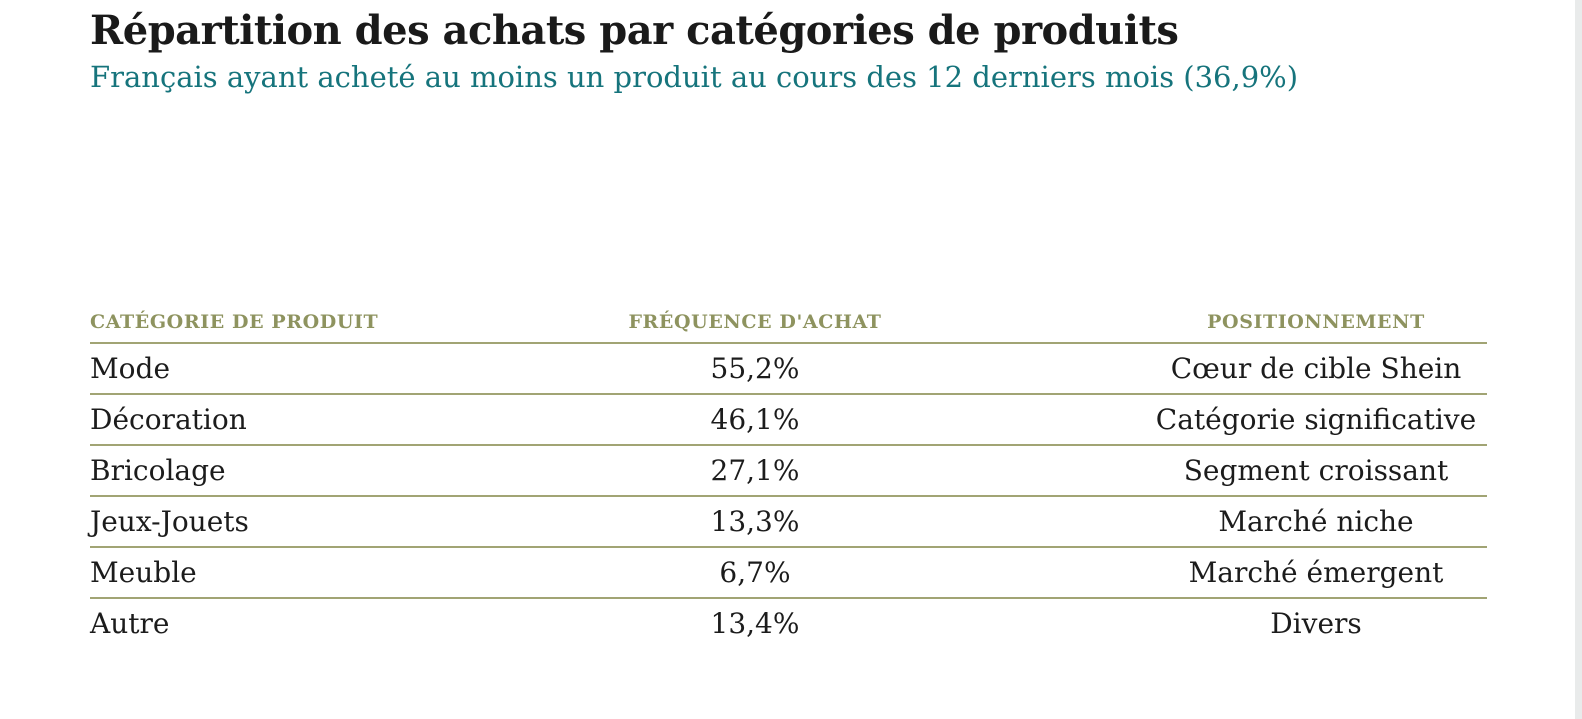 The height and width of the screenshot is (719, 1582). I want to click on cell-frequency: 13,3%, so click(755, 522).